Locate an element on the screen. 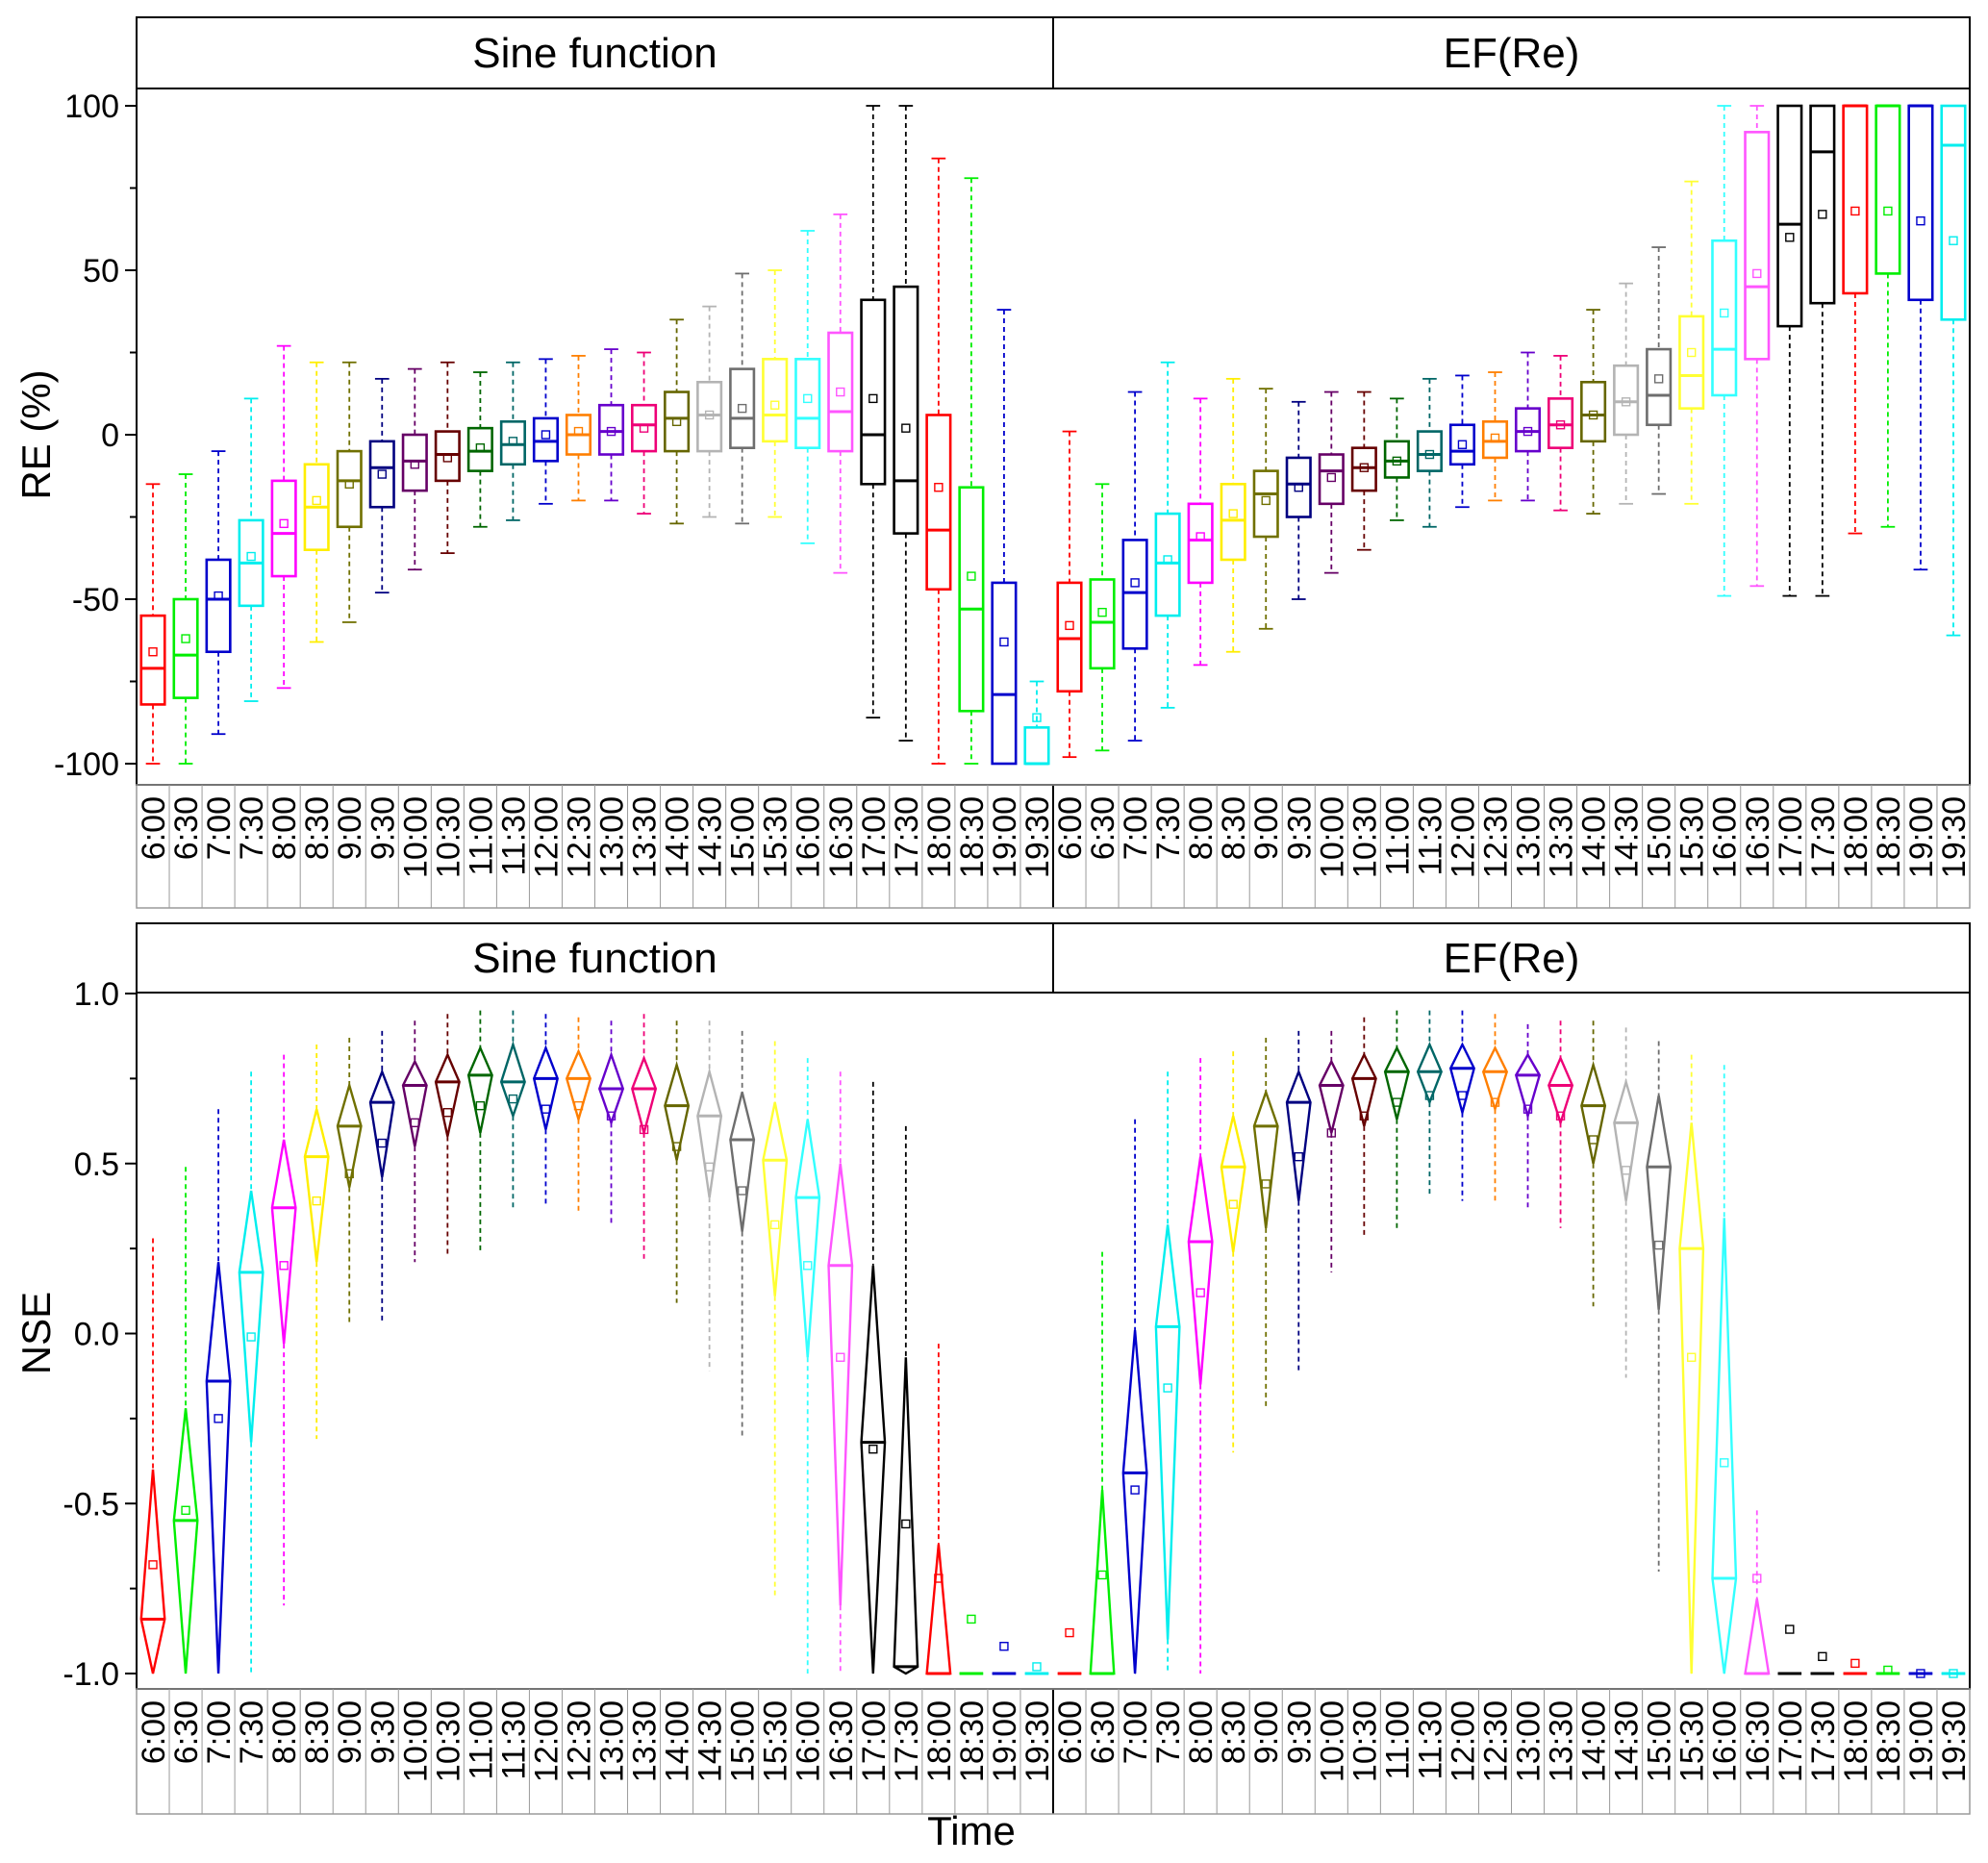  x-tick-label: 6:30 is located at coordinates (1103, 1732).